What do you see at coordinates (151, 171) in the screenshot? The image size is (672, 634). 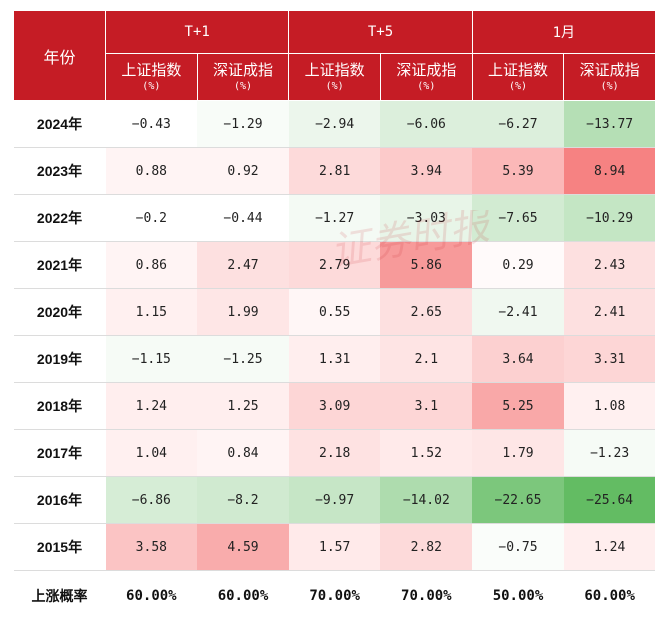 I see `value-cell: 0.88` at bounding box center [151, 171].